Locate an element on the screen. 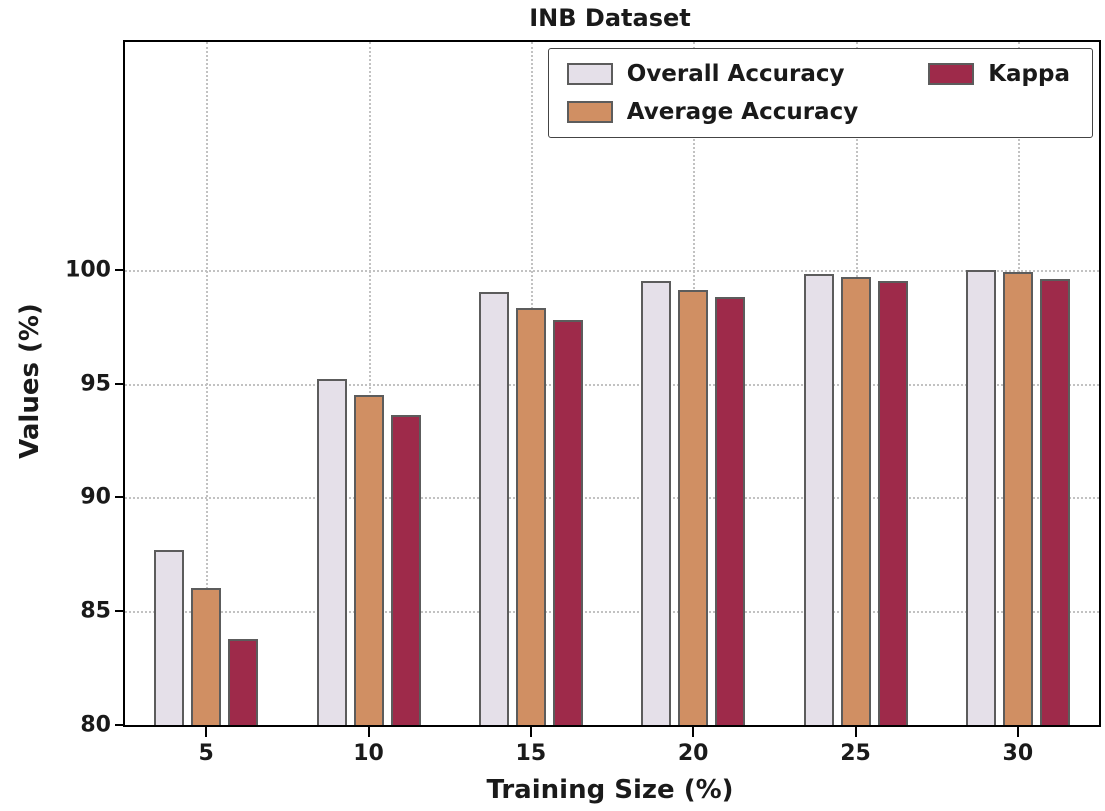 This screenshot has height=811, width=1105. x-tick-label: 25 is located at coordinates (855, 753).